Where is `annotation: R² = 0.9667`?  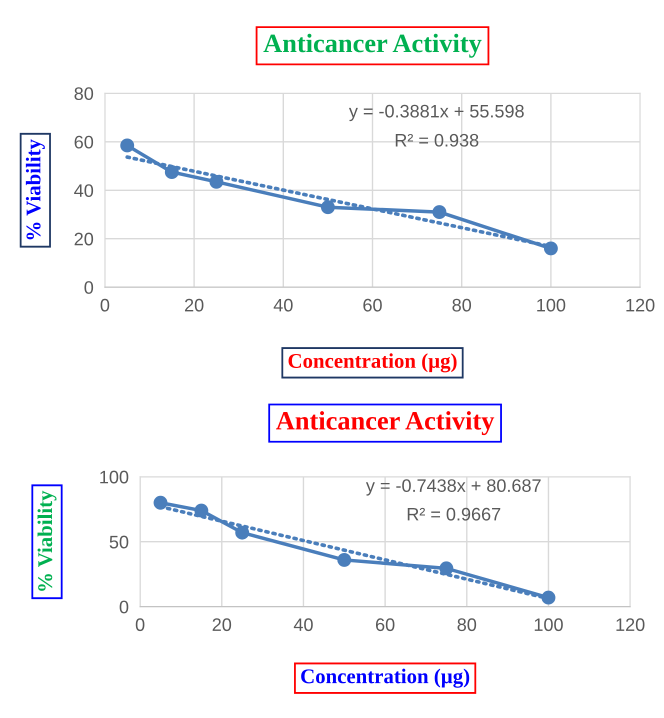
annotation: R² = 0.9667 is located at coordinates (454, 514).